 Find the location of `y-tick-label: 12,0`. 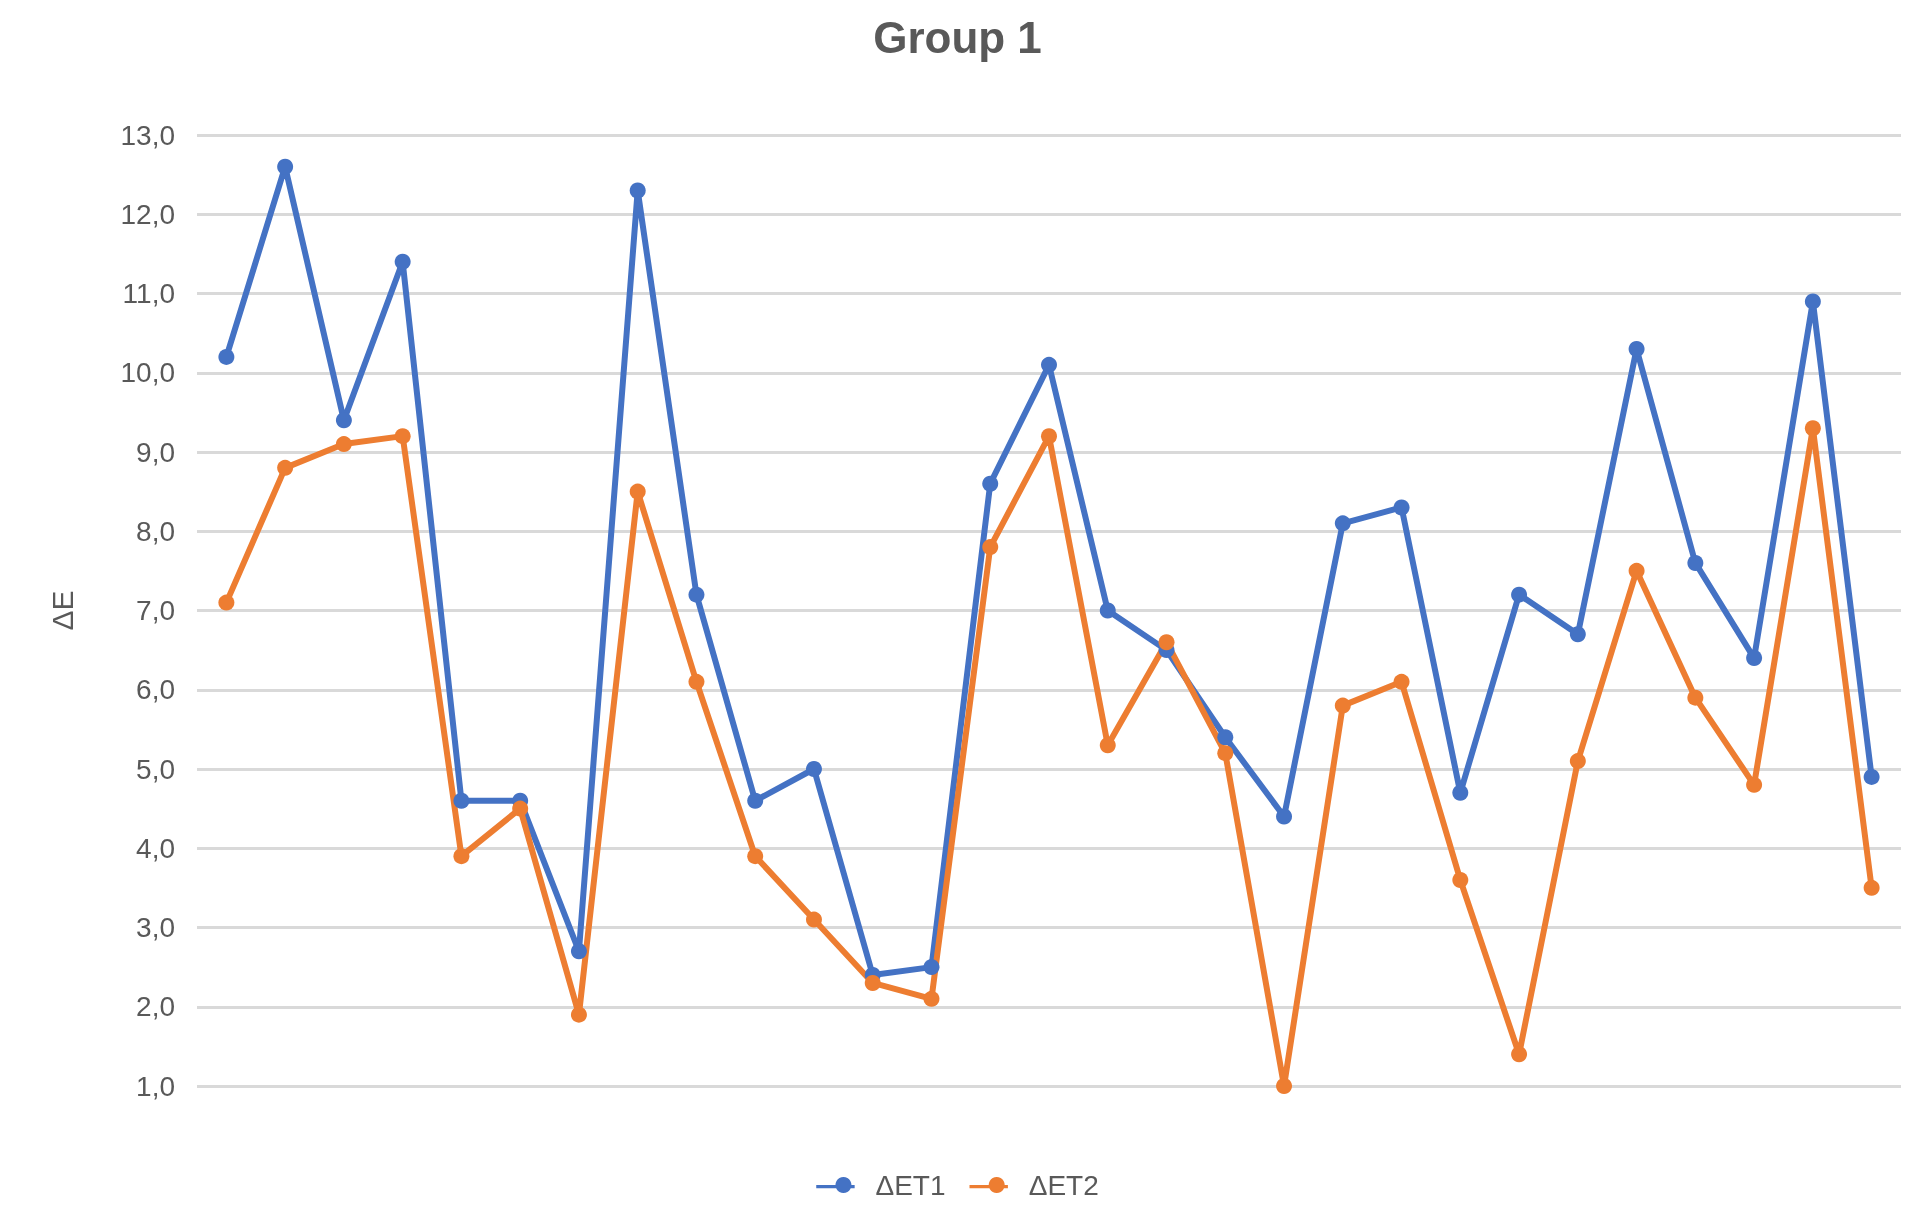

y-tick-label: 12,0 is located at coordinates (147, 214).